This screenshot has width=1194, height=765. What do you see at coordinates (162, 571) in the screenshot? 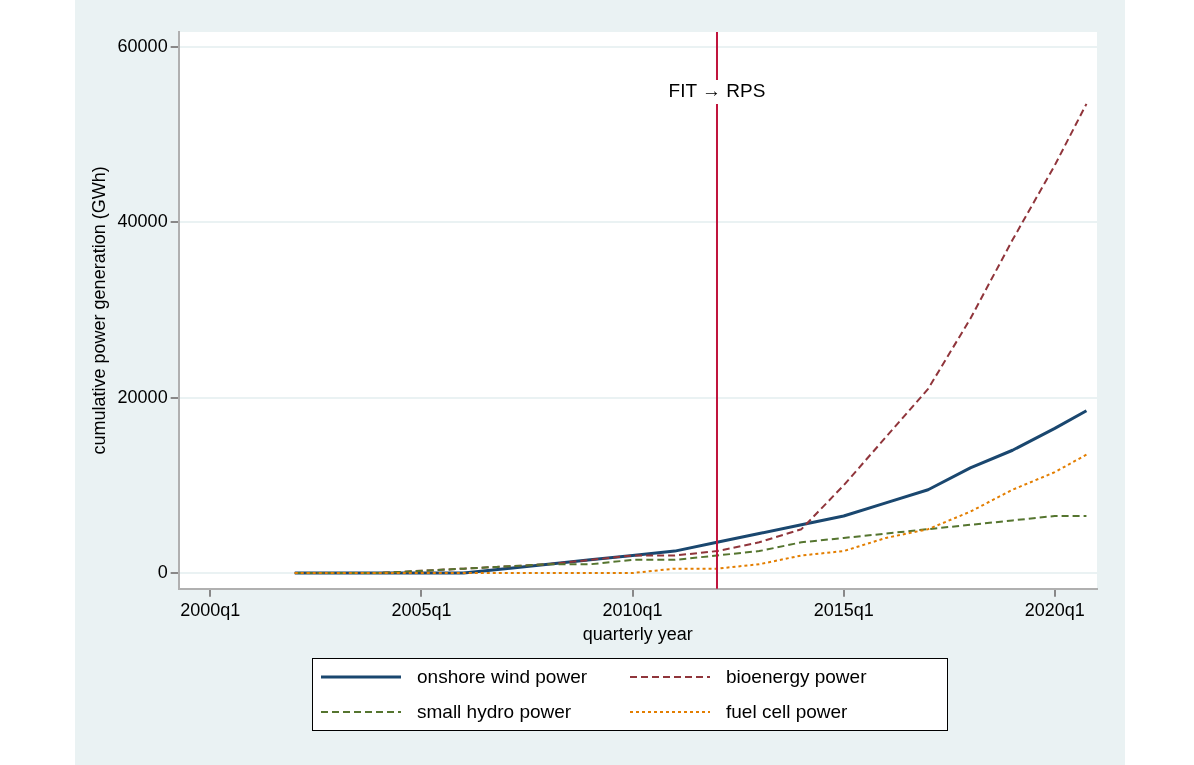
I see `y-tick-label: 0` at bounding box center [162, 571].